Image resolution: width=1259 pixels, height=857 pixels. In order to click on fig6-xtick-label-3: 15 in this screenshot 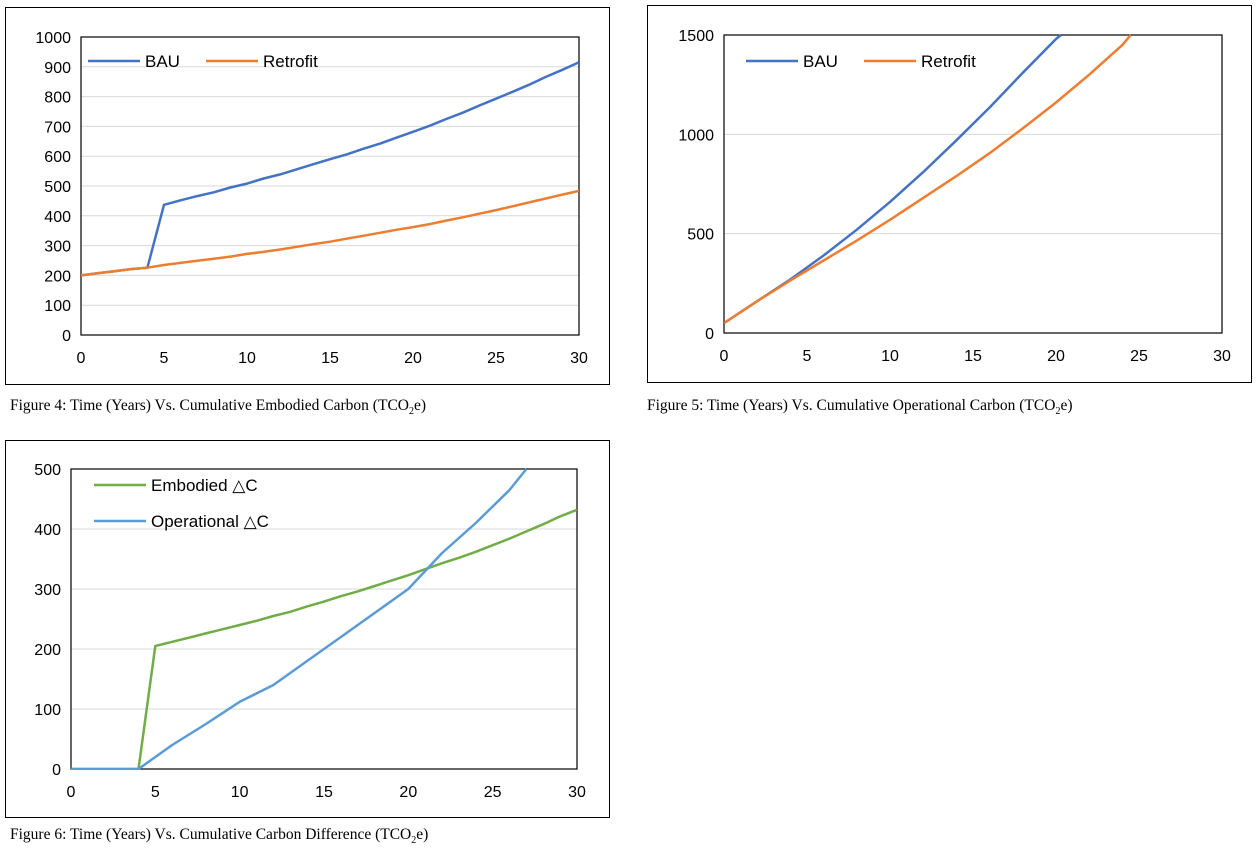, I will do `click(324, 792)`.